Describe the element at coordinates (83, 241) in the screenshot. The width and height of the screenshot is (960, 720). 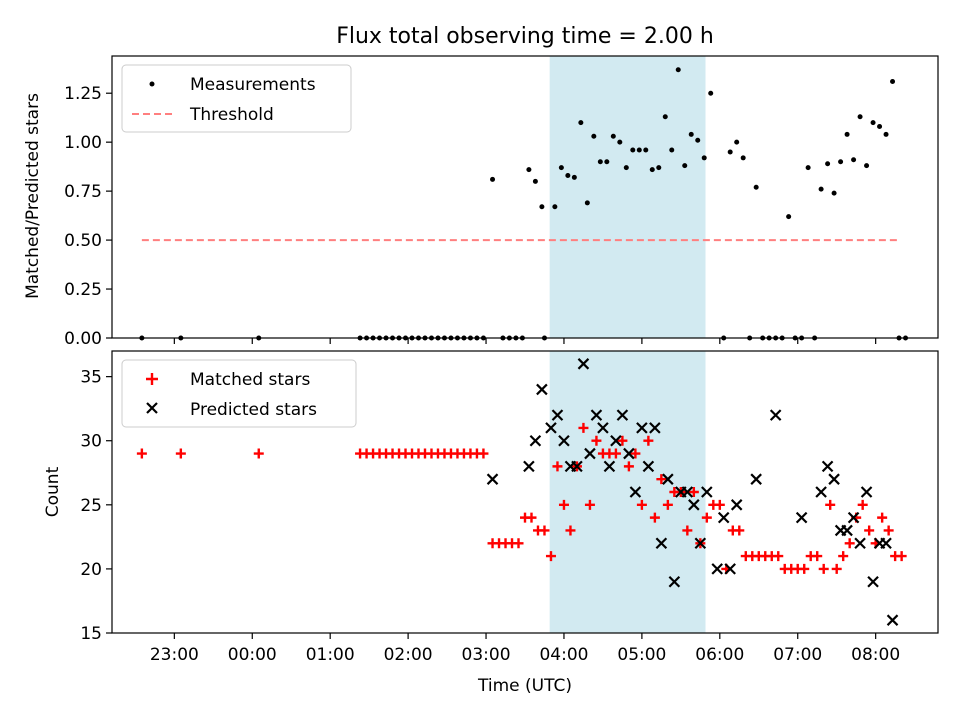
I see `top-ytick-label: 0.50` at that location.